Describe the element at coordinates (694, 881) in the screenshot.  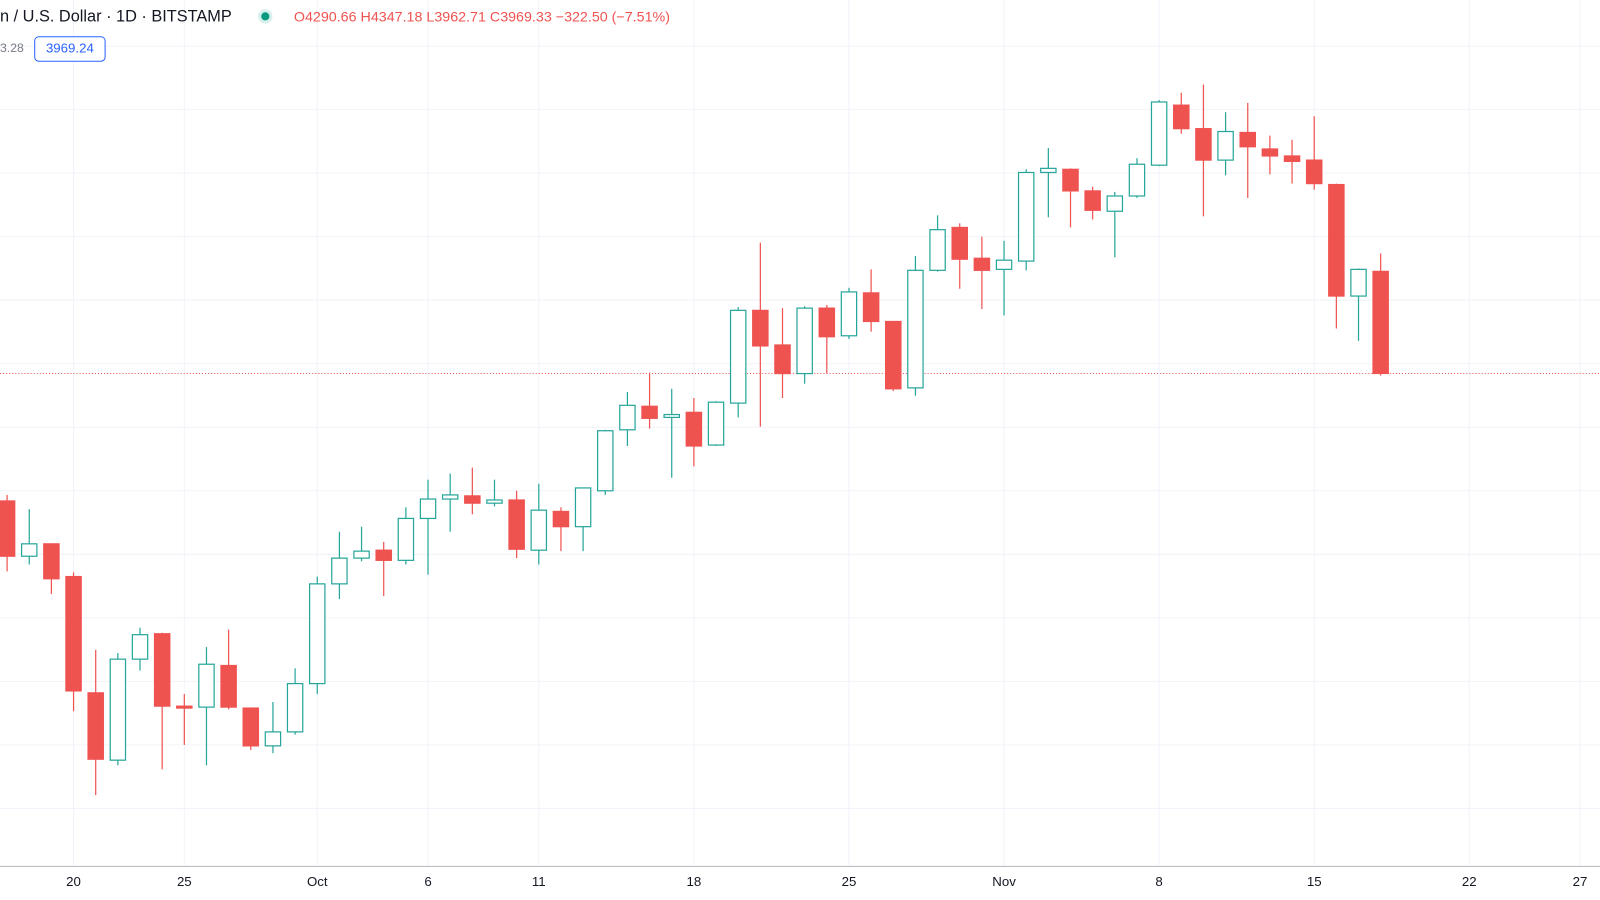
I see `x-tick-label: 18` at that location.